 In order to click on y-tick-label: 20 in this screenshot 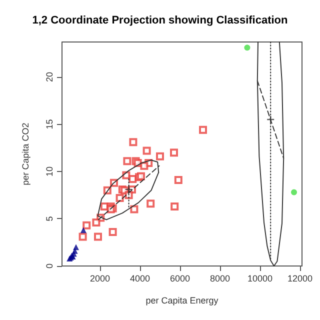, I will do `click(49, 77)`.